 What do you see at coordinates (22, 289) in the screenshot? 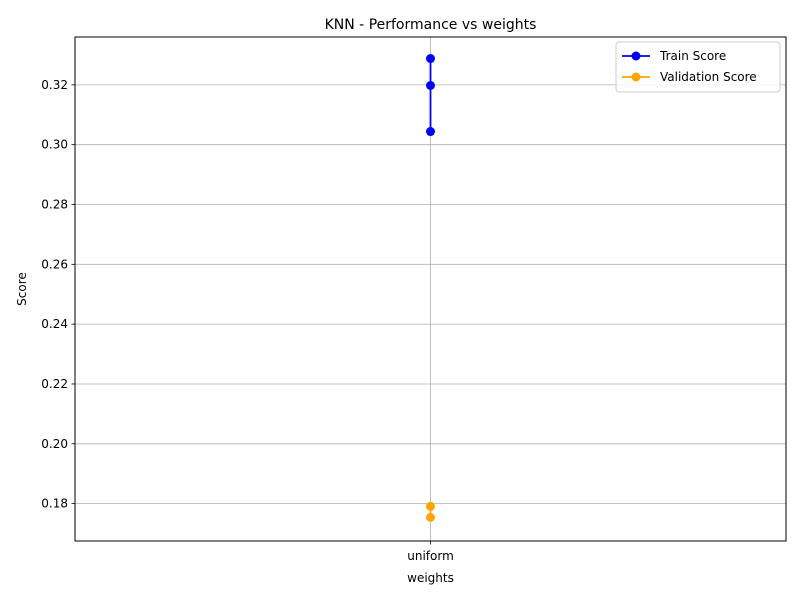
I see `y-axis-label: Score` at bounding box center [22, 289].